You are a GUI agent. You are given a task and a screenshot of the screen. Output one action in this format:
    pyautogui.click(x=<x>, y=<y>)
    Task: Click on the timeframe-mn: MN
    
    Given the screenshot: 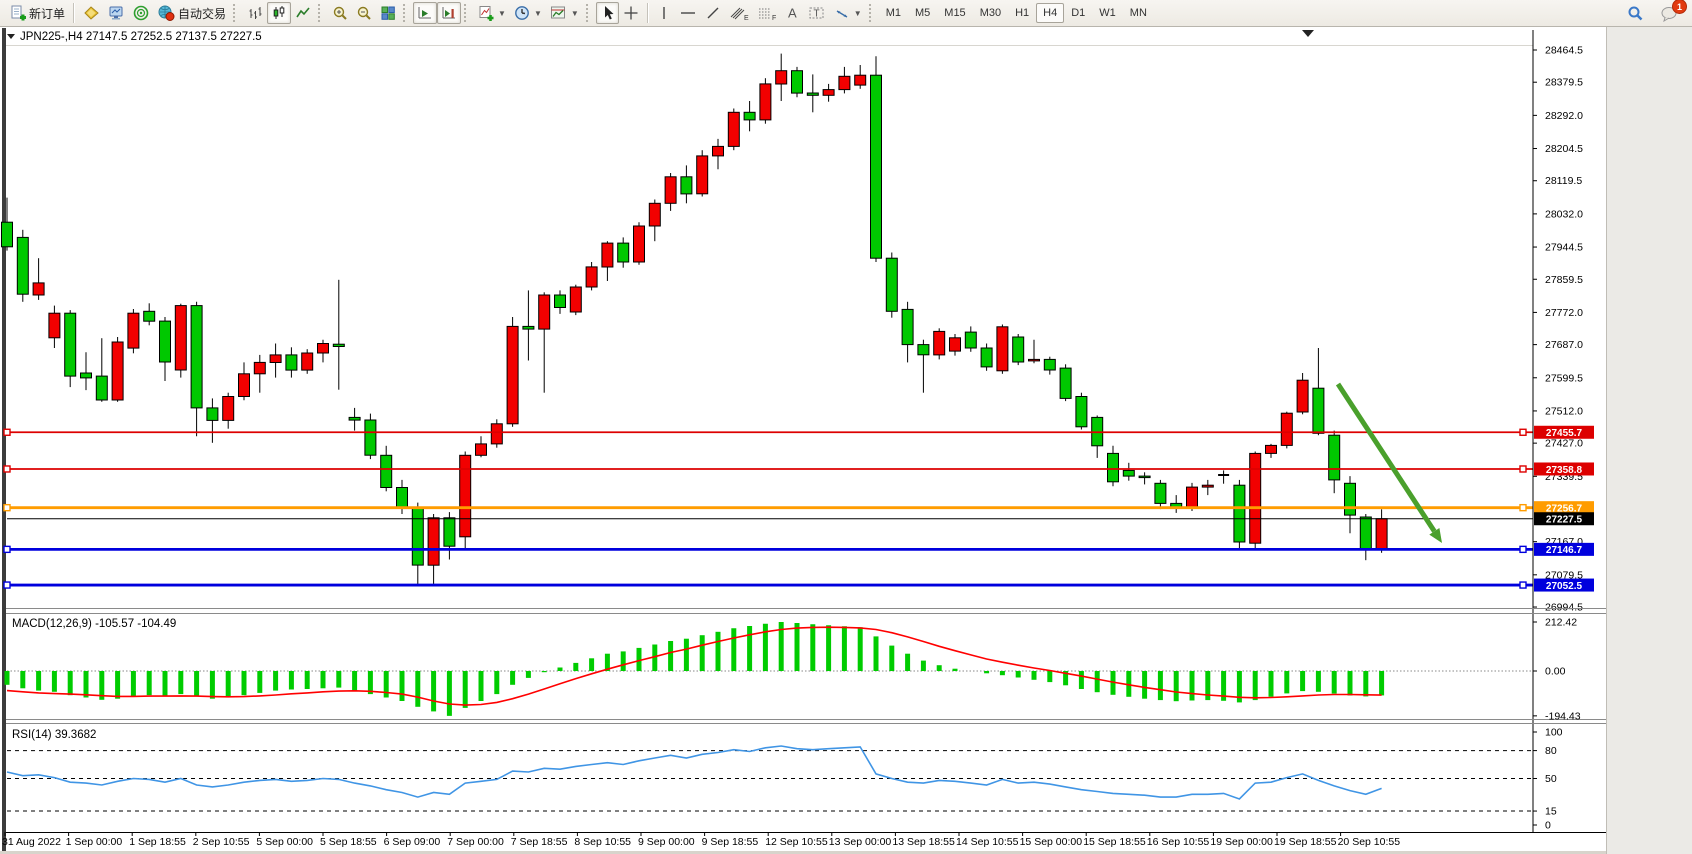 What is the action you would take?
    pyautogui.click(x=1138, y=13)
    